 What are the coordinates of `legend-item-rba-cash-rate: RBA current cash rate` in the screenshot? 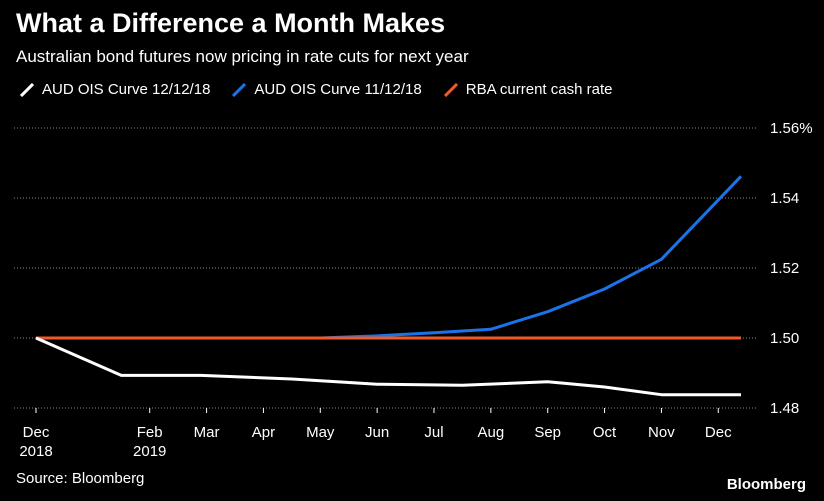 It's located at (528, 89).